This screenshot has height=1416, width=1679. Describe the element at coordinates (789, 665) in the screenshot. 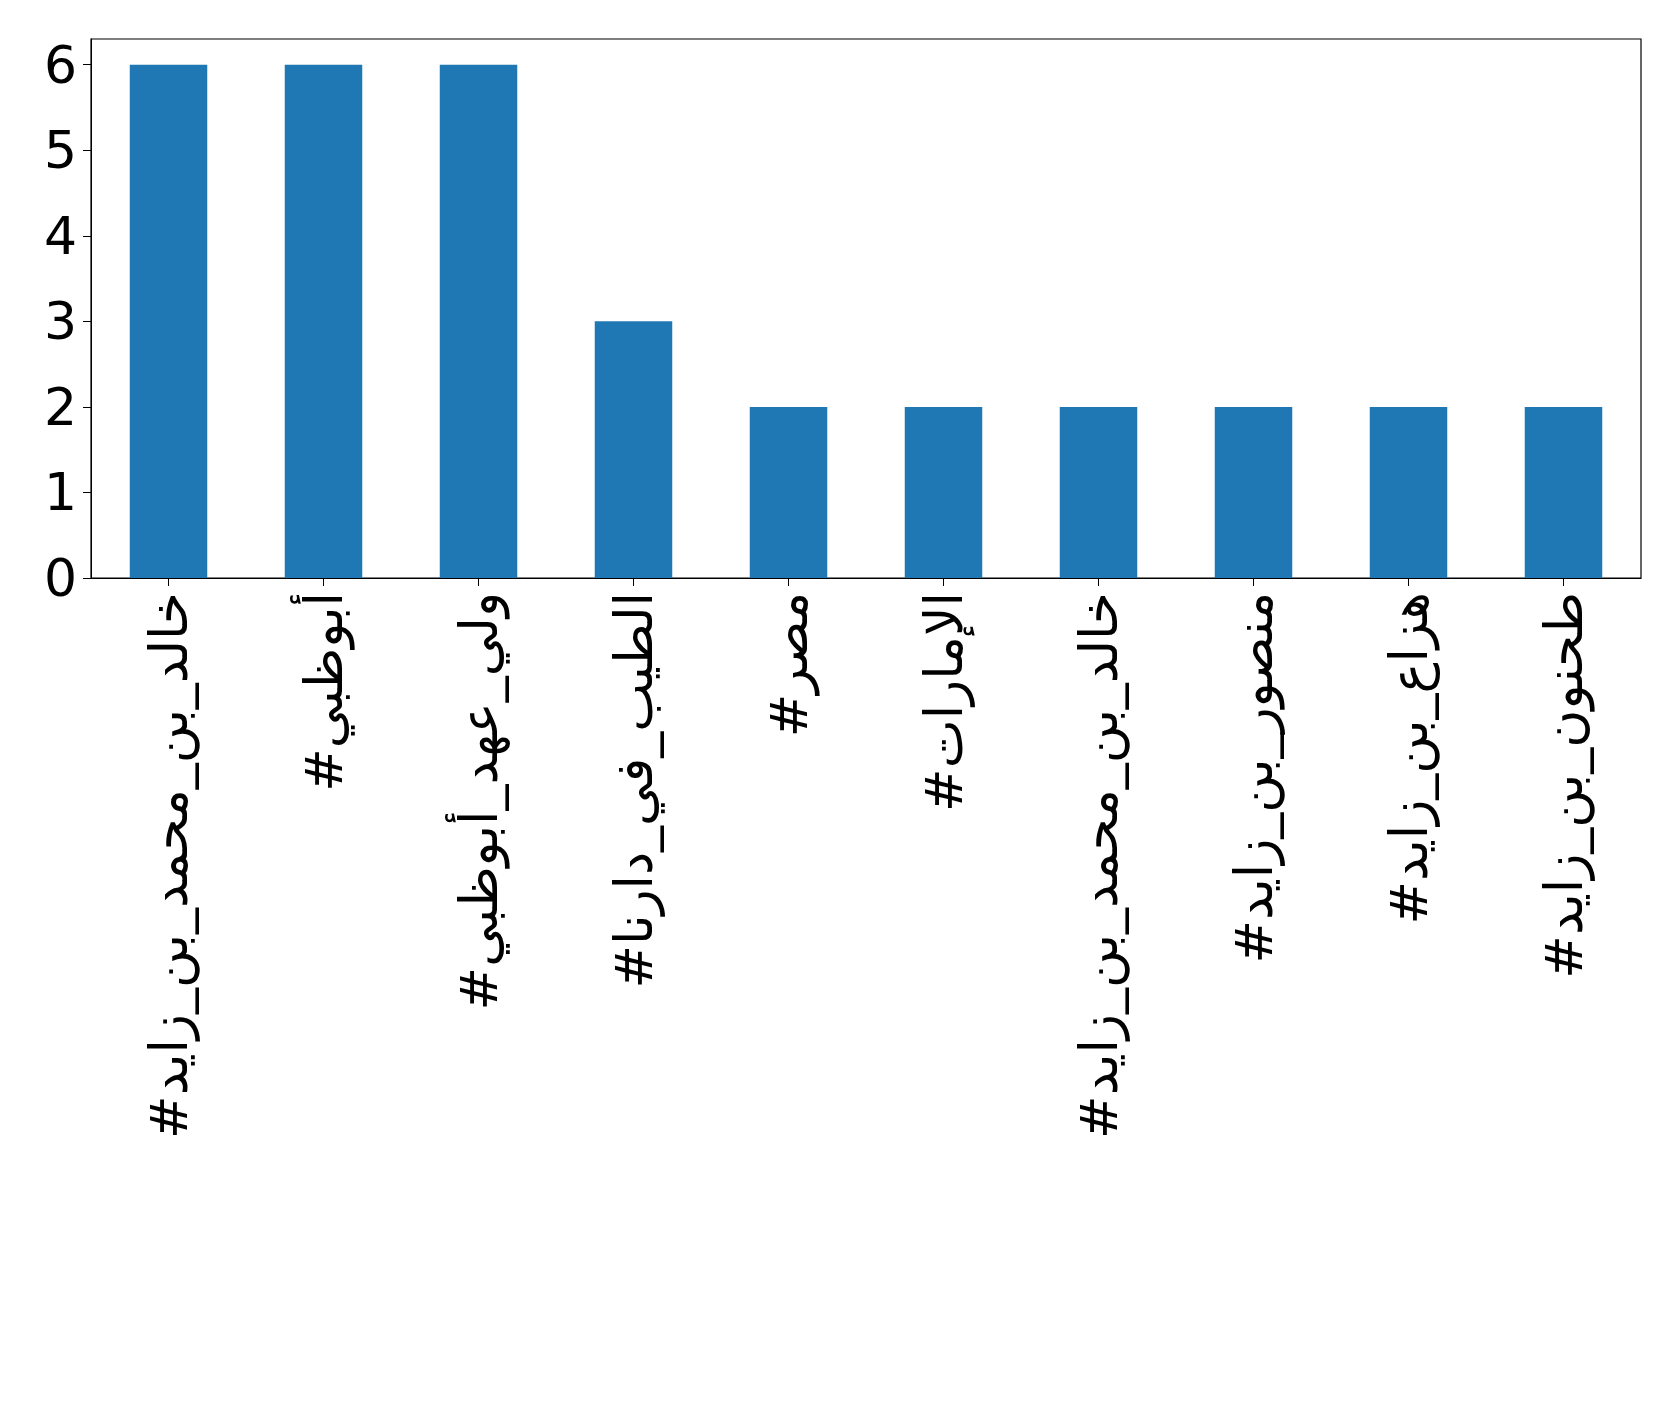

I see `x-tick-label: #مصر` at that location.